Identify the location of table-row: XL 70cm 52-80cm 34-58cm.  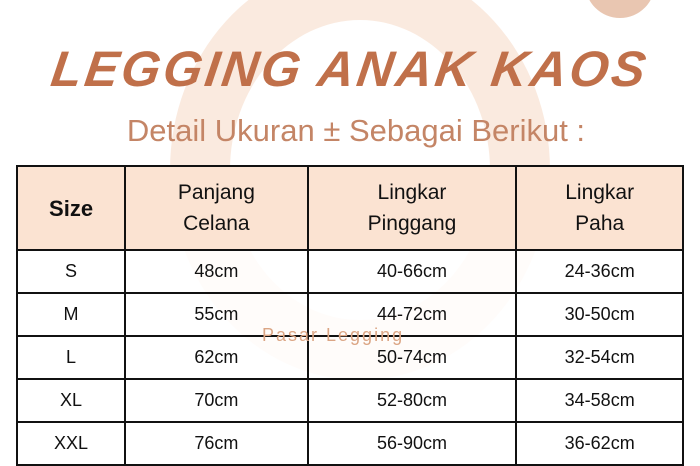
(349, 400).